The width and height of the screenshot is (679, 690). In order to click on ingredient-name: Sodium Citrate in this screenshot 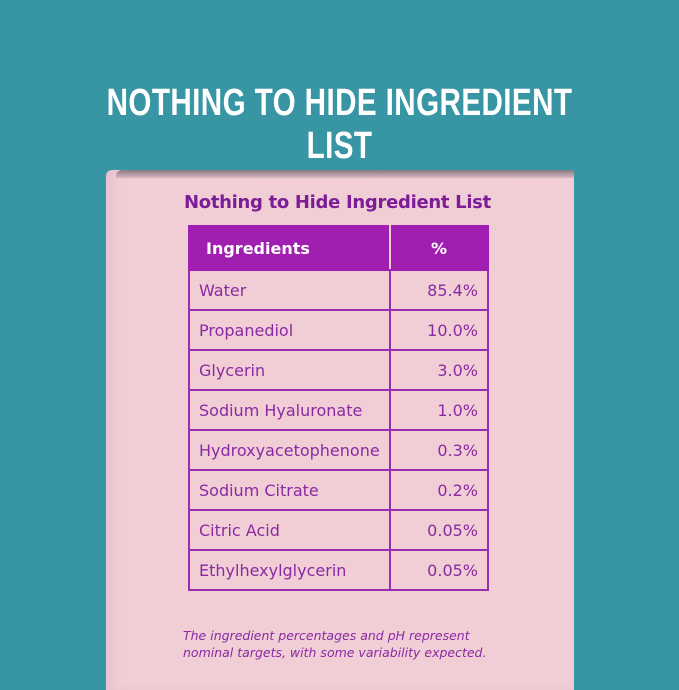, I will do `click(289, 490)`.